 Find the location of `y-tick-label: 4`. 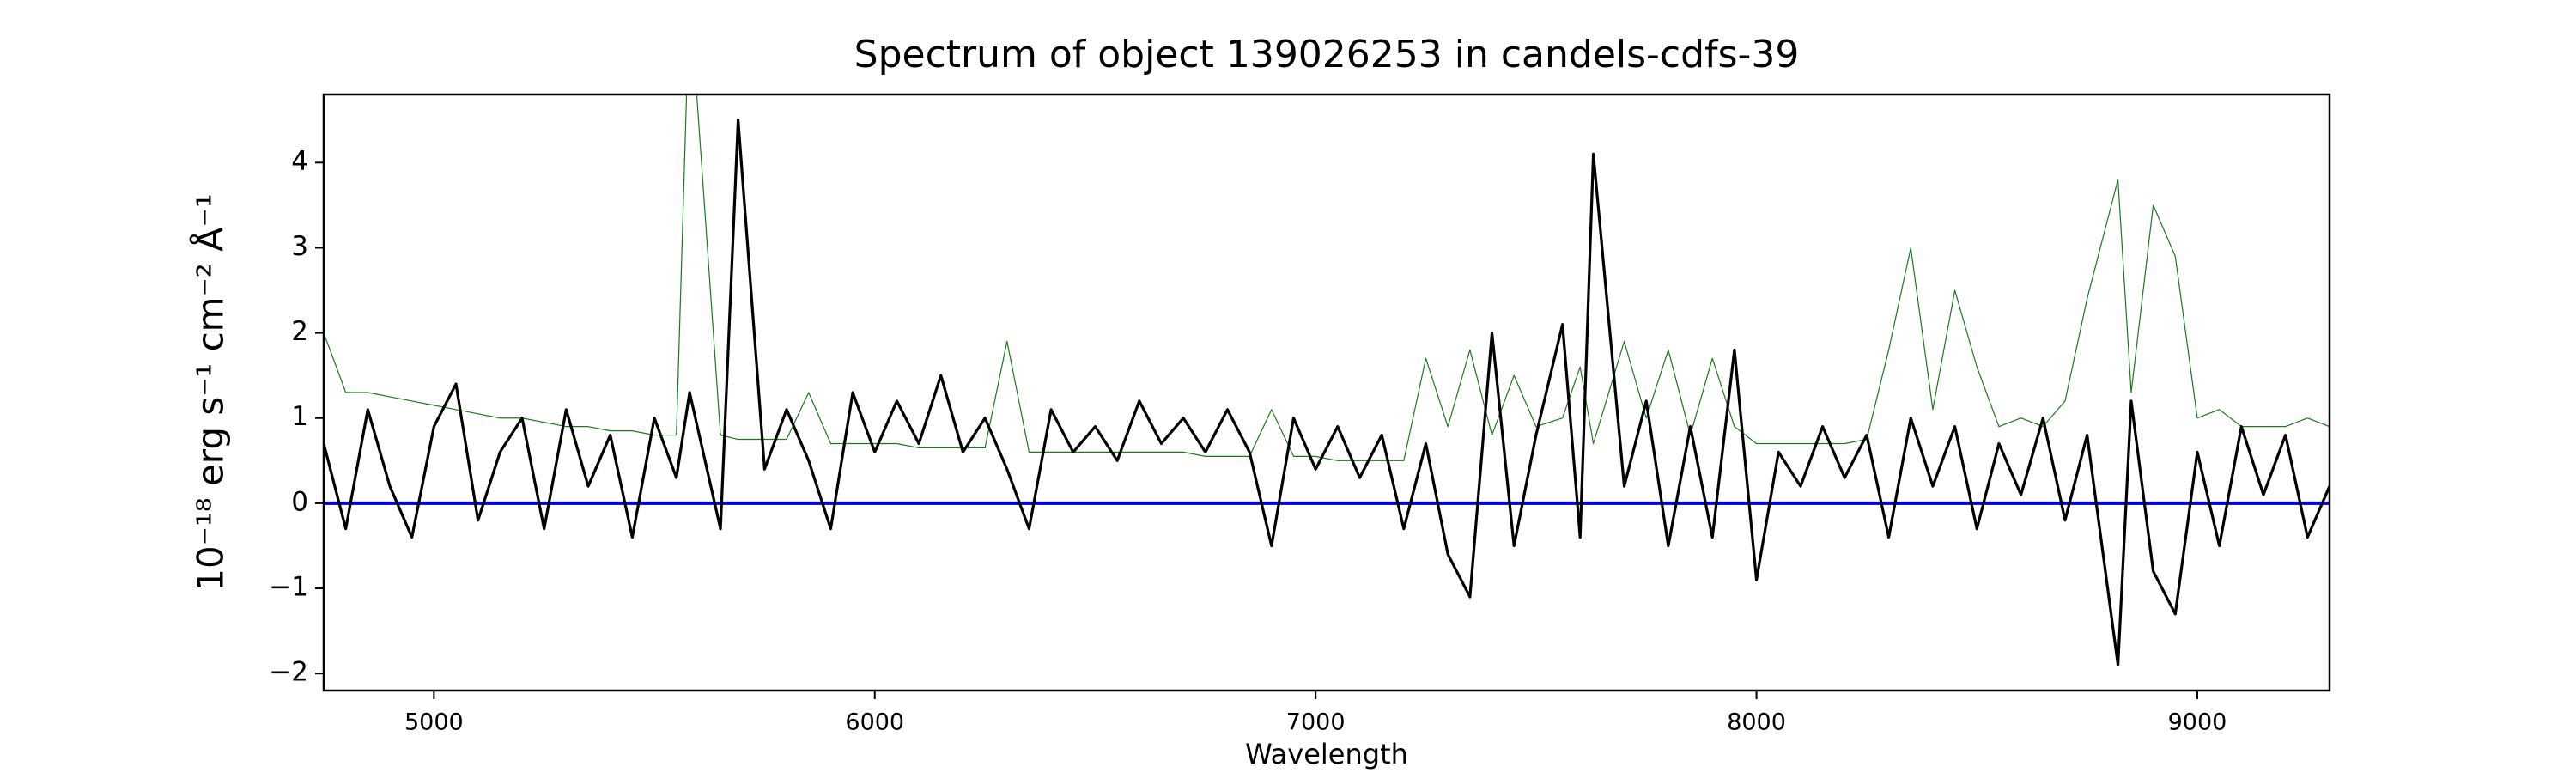

y-tick-label: 4 is located at coordinates (300, 161).